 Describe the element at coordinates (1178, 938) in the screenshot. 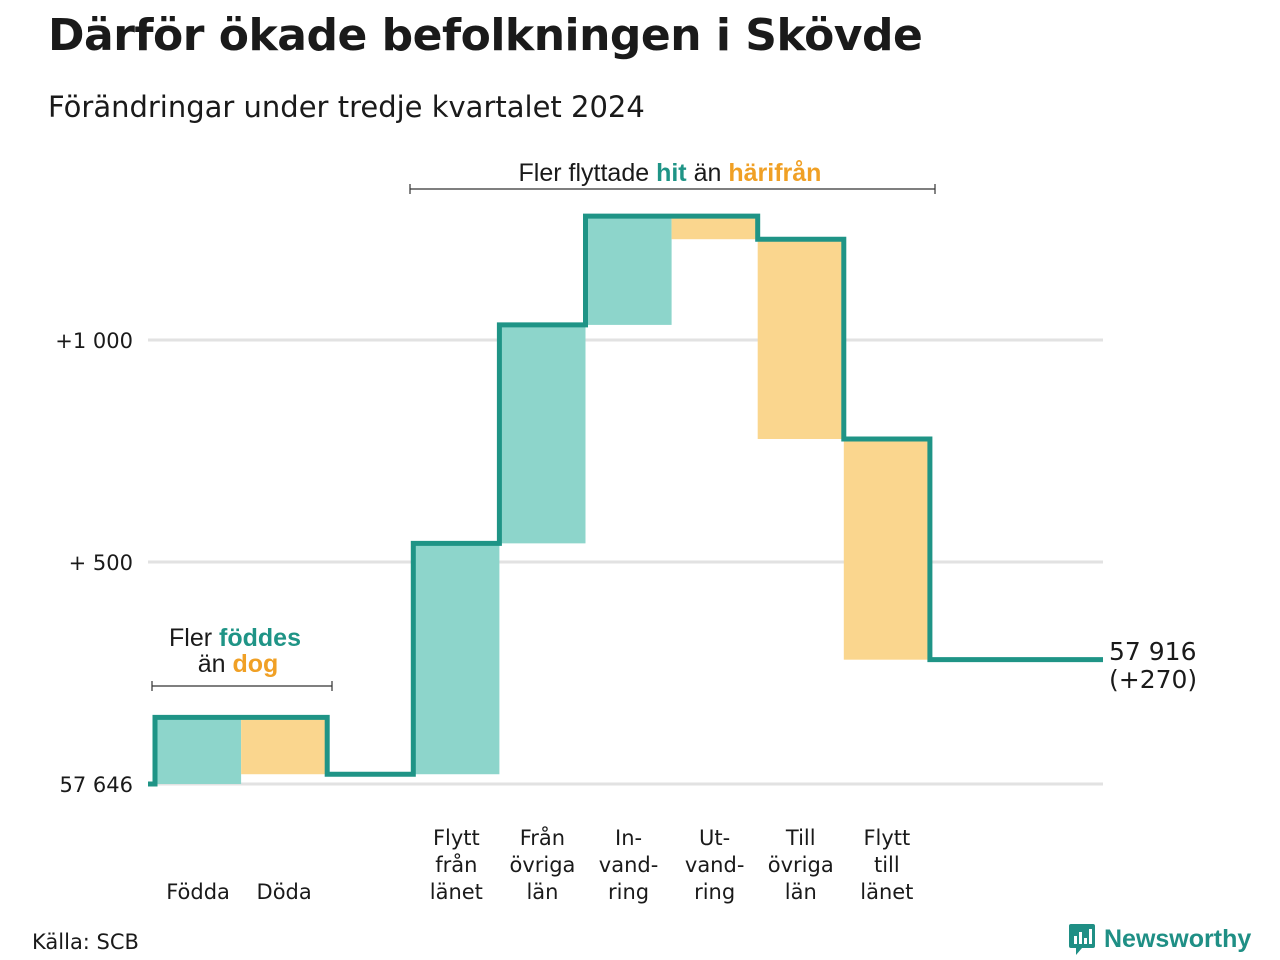

I see `brand-name: Newsworthy` at that location.